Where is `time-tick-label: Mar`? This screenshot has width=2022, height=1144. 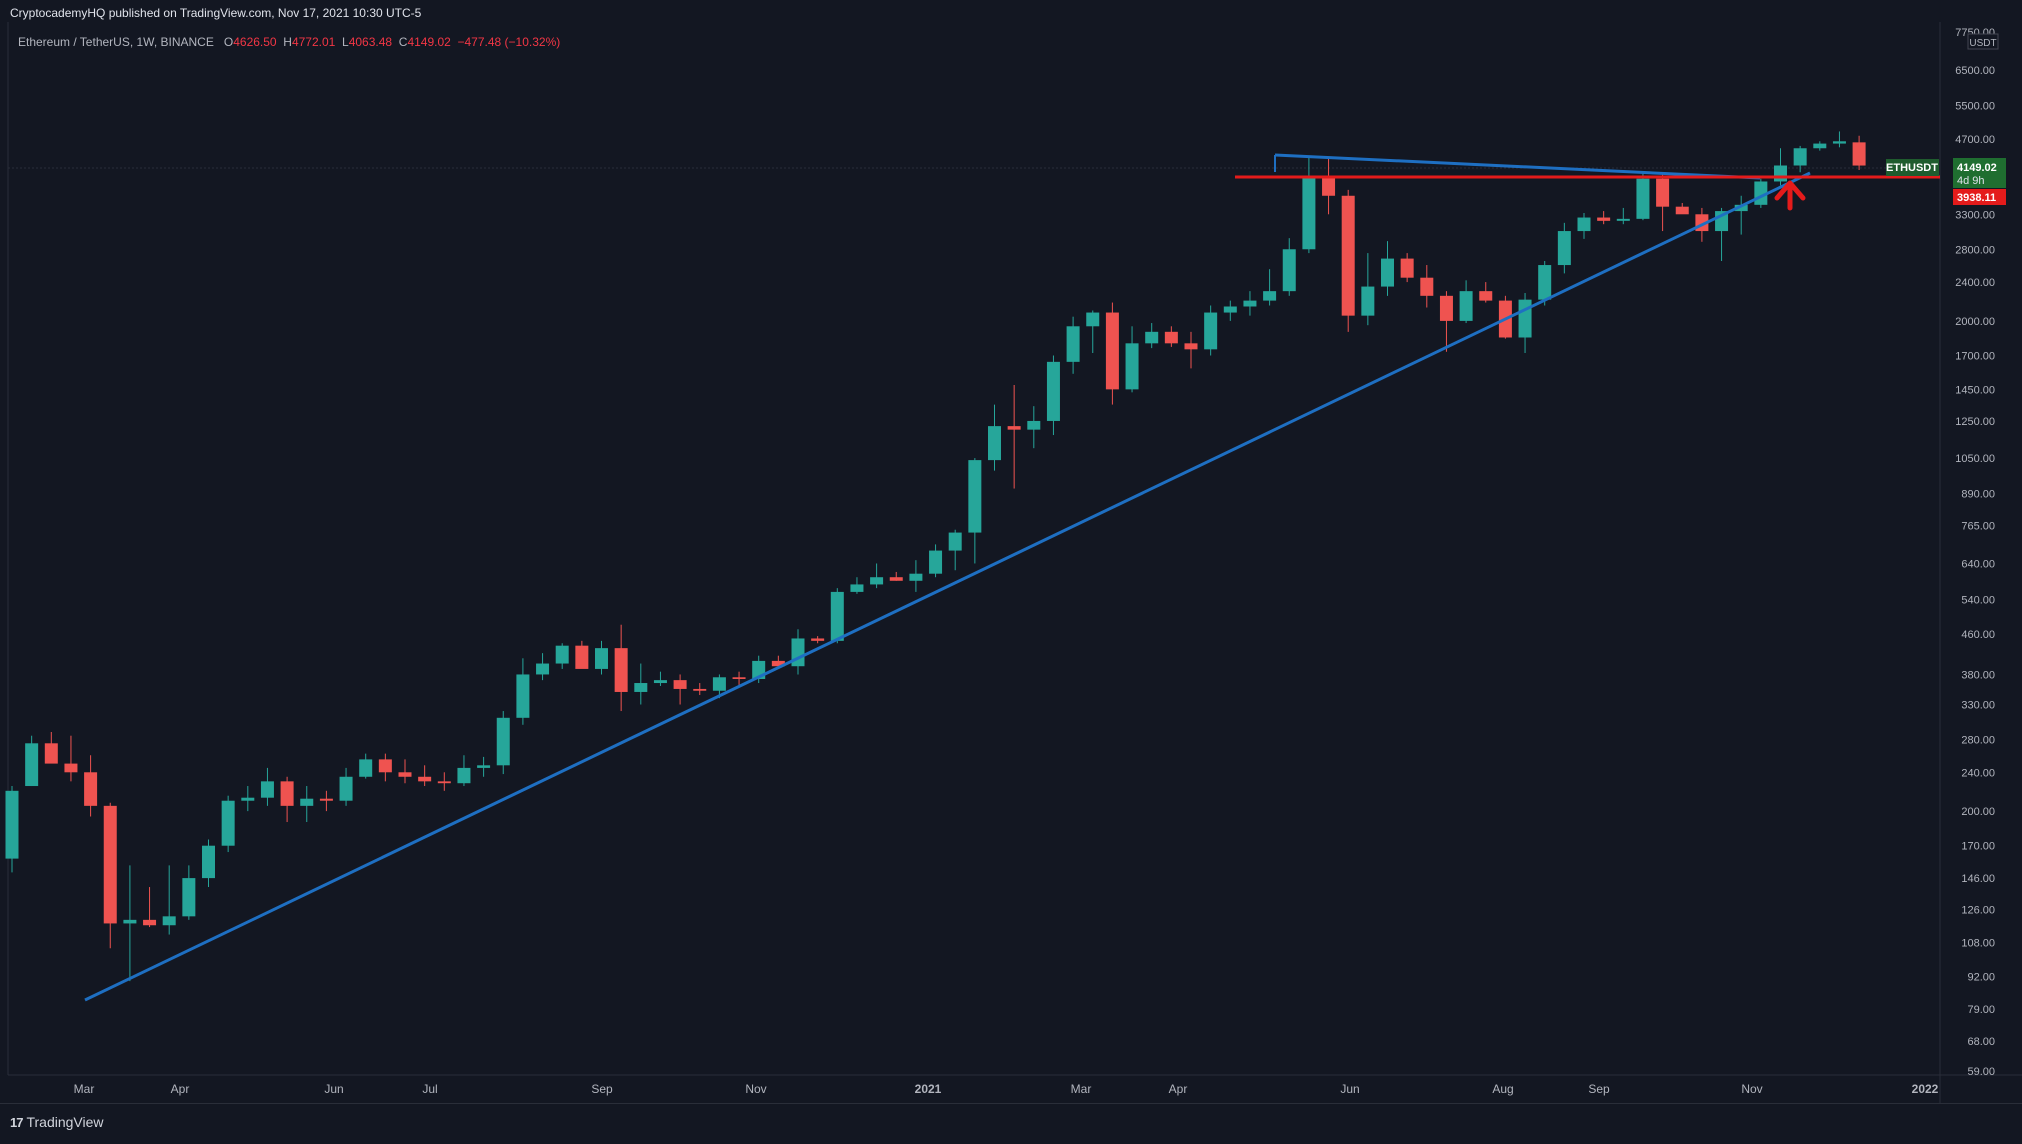
time-tick-label: Mar is located at coordinates (84, 1089).